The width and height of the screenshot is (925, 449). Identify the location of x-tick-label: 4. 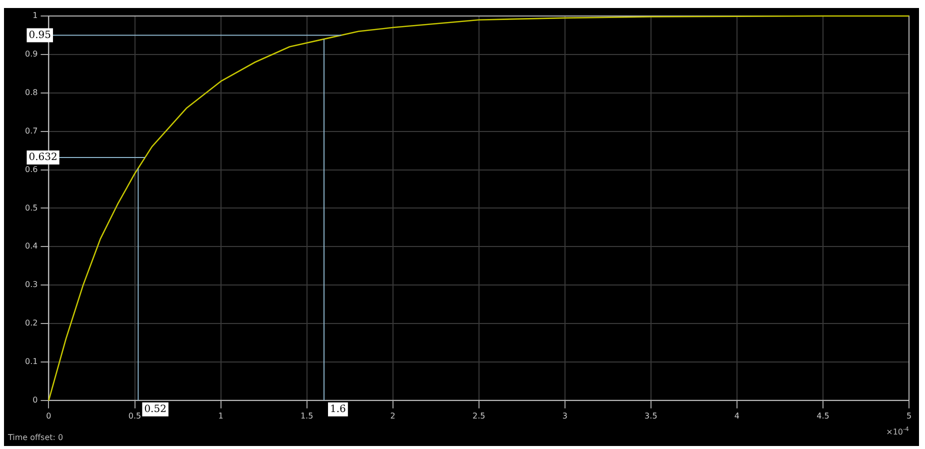
(737, 415).